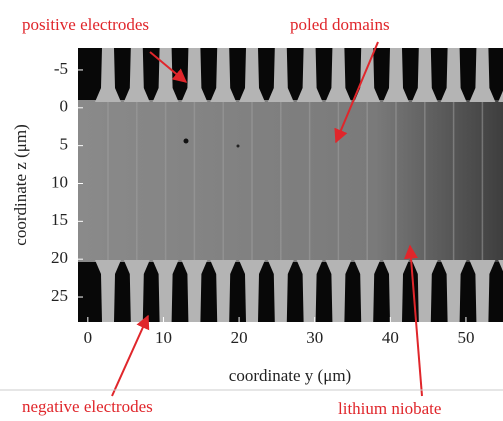 This screenshot has height=421, width=503. What do you see at coordinates (88, 337) in the screenshot?
I see `x-tick-label: 0` at bounding box center [88, 337].